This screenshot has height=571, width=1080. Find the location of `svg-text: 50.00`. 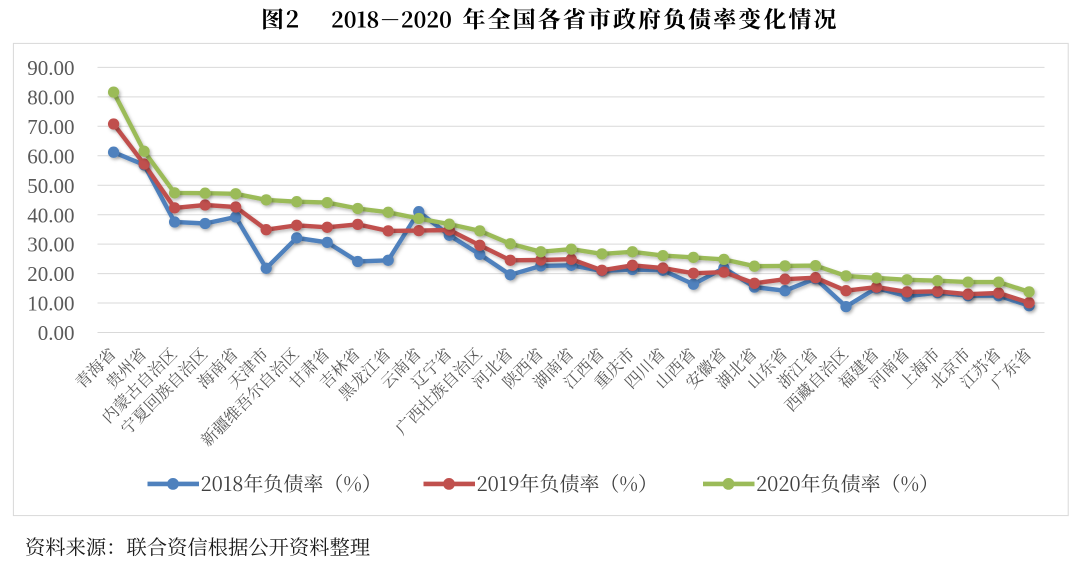

svg-text: 50.00 is located at coordinates (50, 186).